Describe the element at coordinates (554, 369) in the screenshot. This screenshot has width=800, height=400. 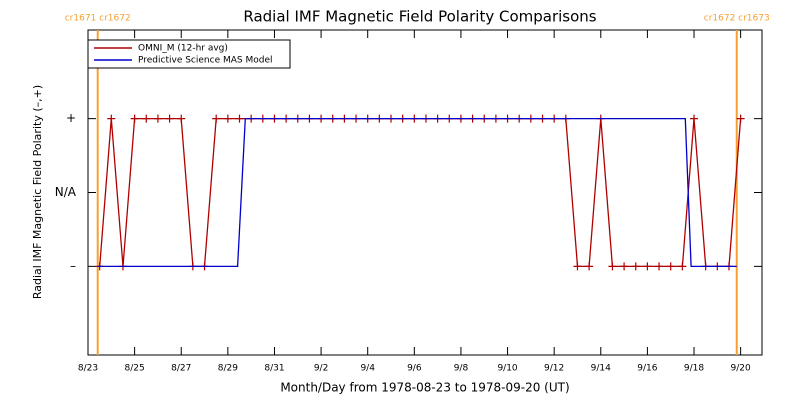
I see `x-tick-label: 9/12` at that location.